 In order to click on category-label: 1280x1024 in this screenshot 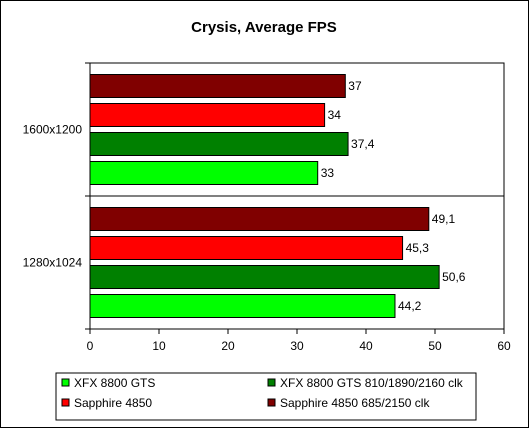, I will do `click(53, 263)`.